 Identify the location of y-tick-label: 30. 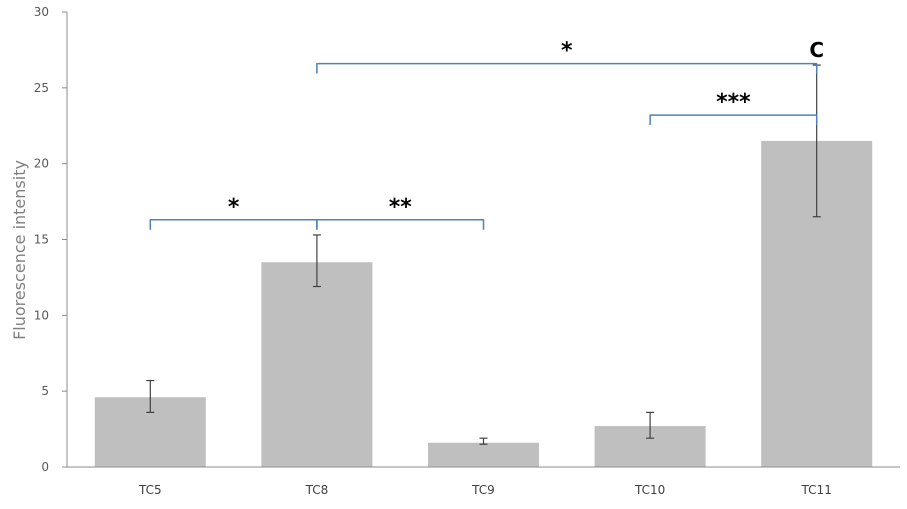
(41, 12).